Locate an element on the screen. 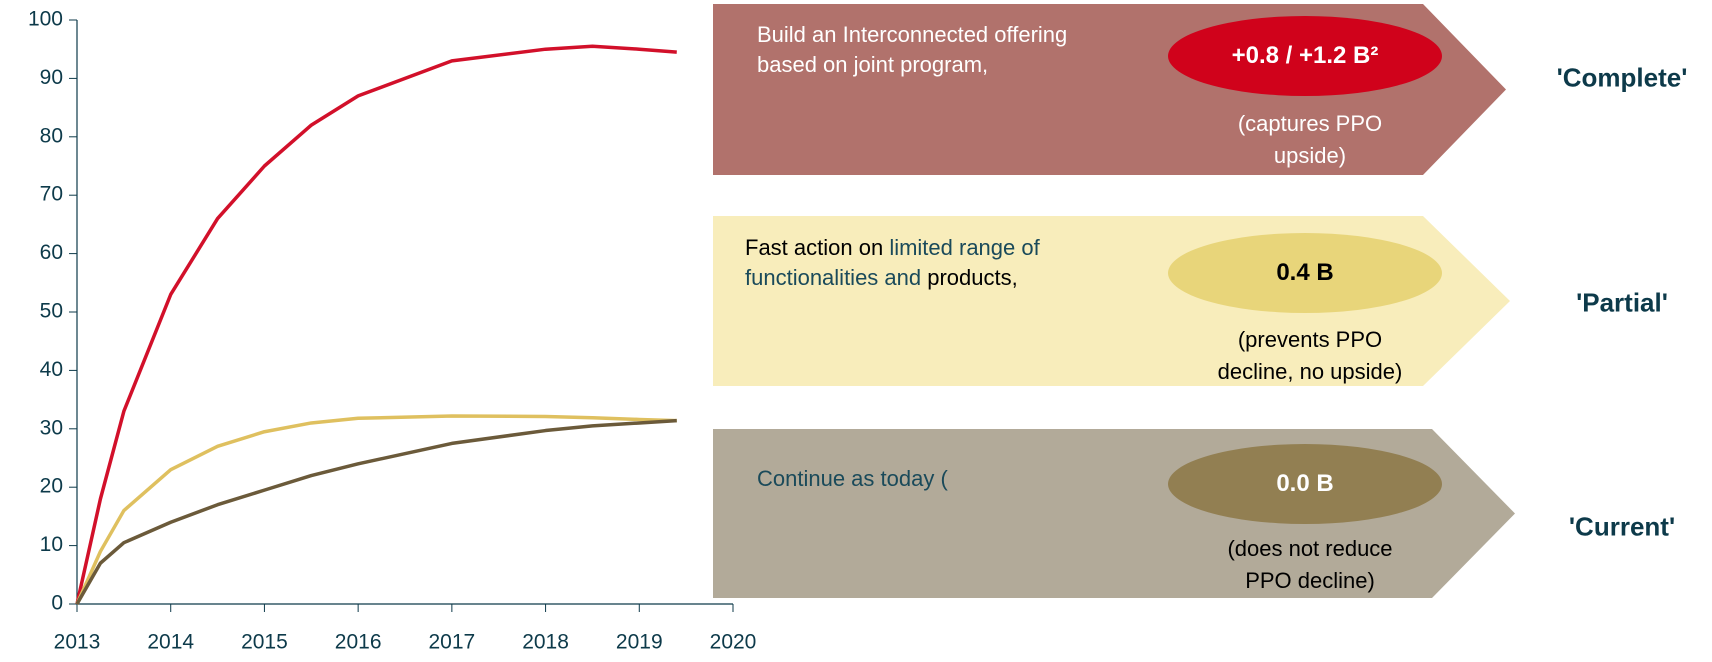  badge-text: 0.4 B is located at coordinates (1305, 272).